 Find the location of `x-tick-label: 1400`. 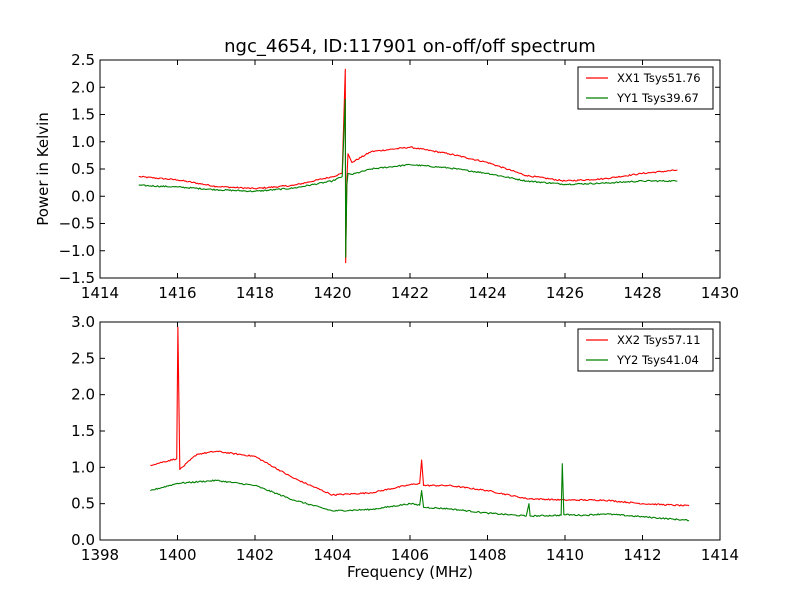

x-tick-label: 1400 is located at coordinates (177, 555).